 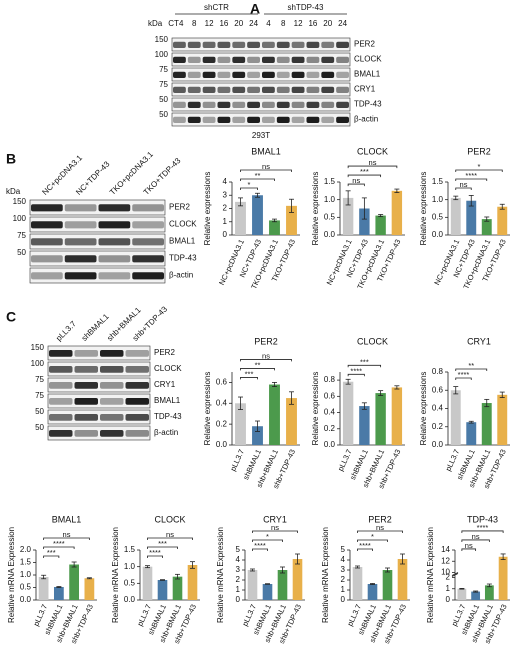 I want to click on y-tick-label: 1, so click(x=343, y=589).